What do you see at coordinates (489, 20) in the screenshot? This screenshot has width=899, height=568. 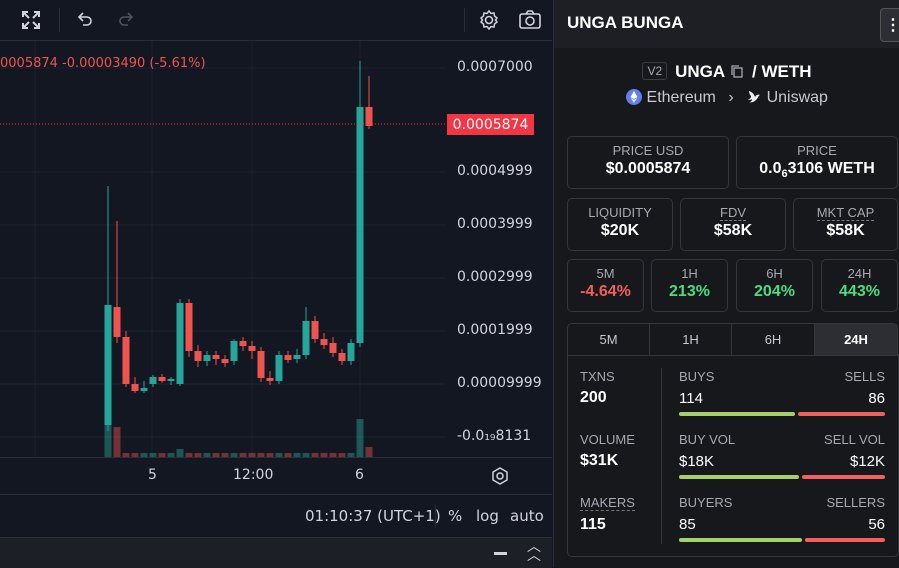 I see `settings-gear-icon` at bounding box center [489, 20].